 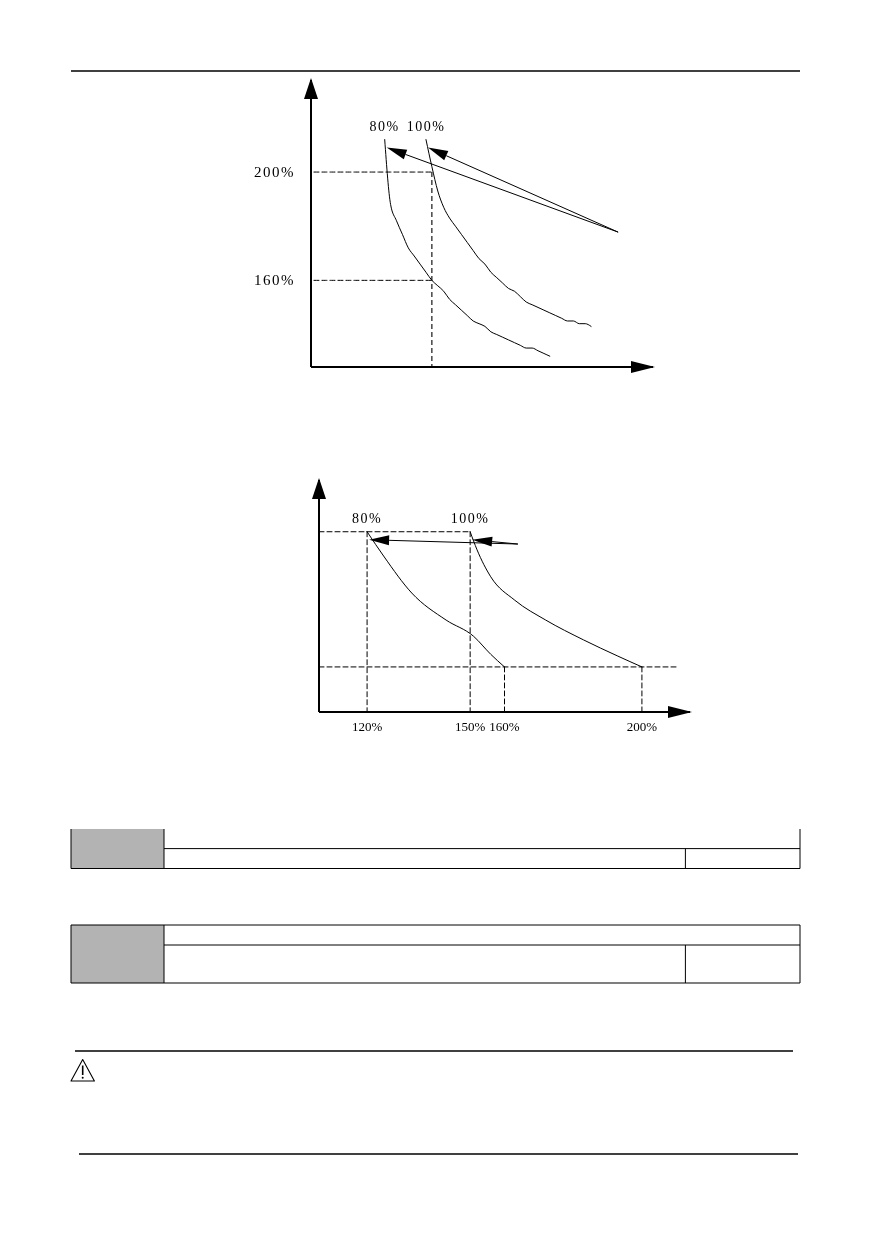 What do you see at coordinates (504, 726) in the screenshot?
I see `x-tick-label: 160%` at bounding box center [504, 726].